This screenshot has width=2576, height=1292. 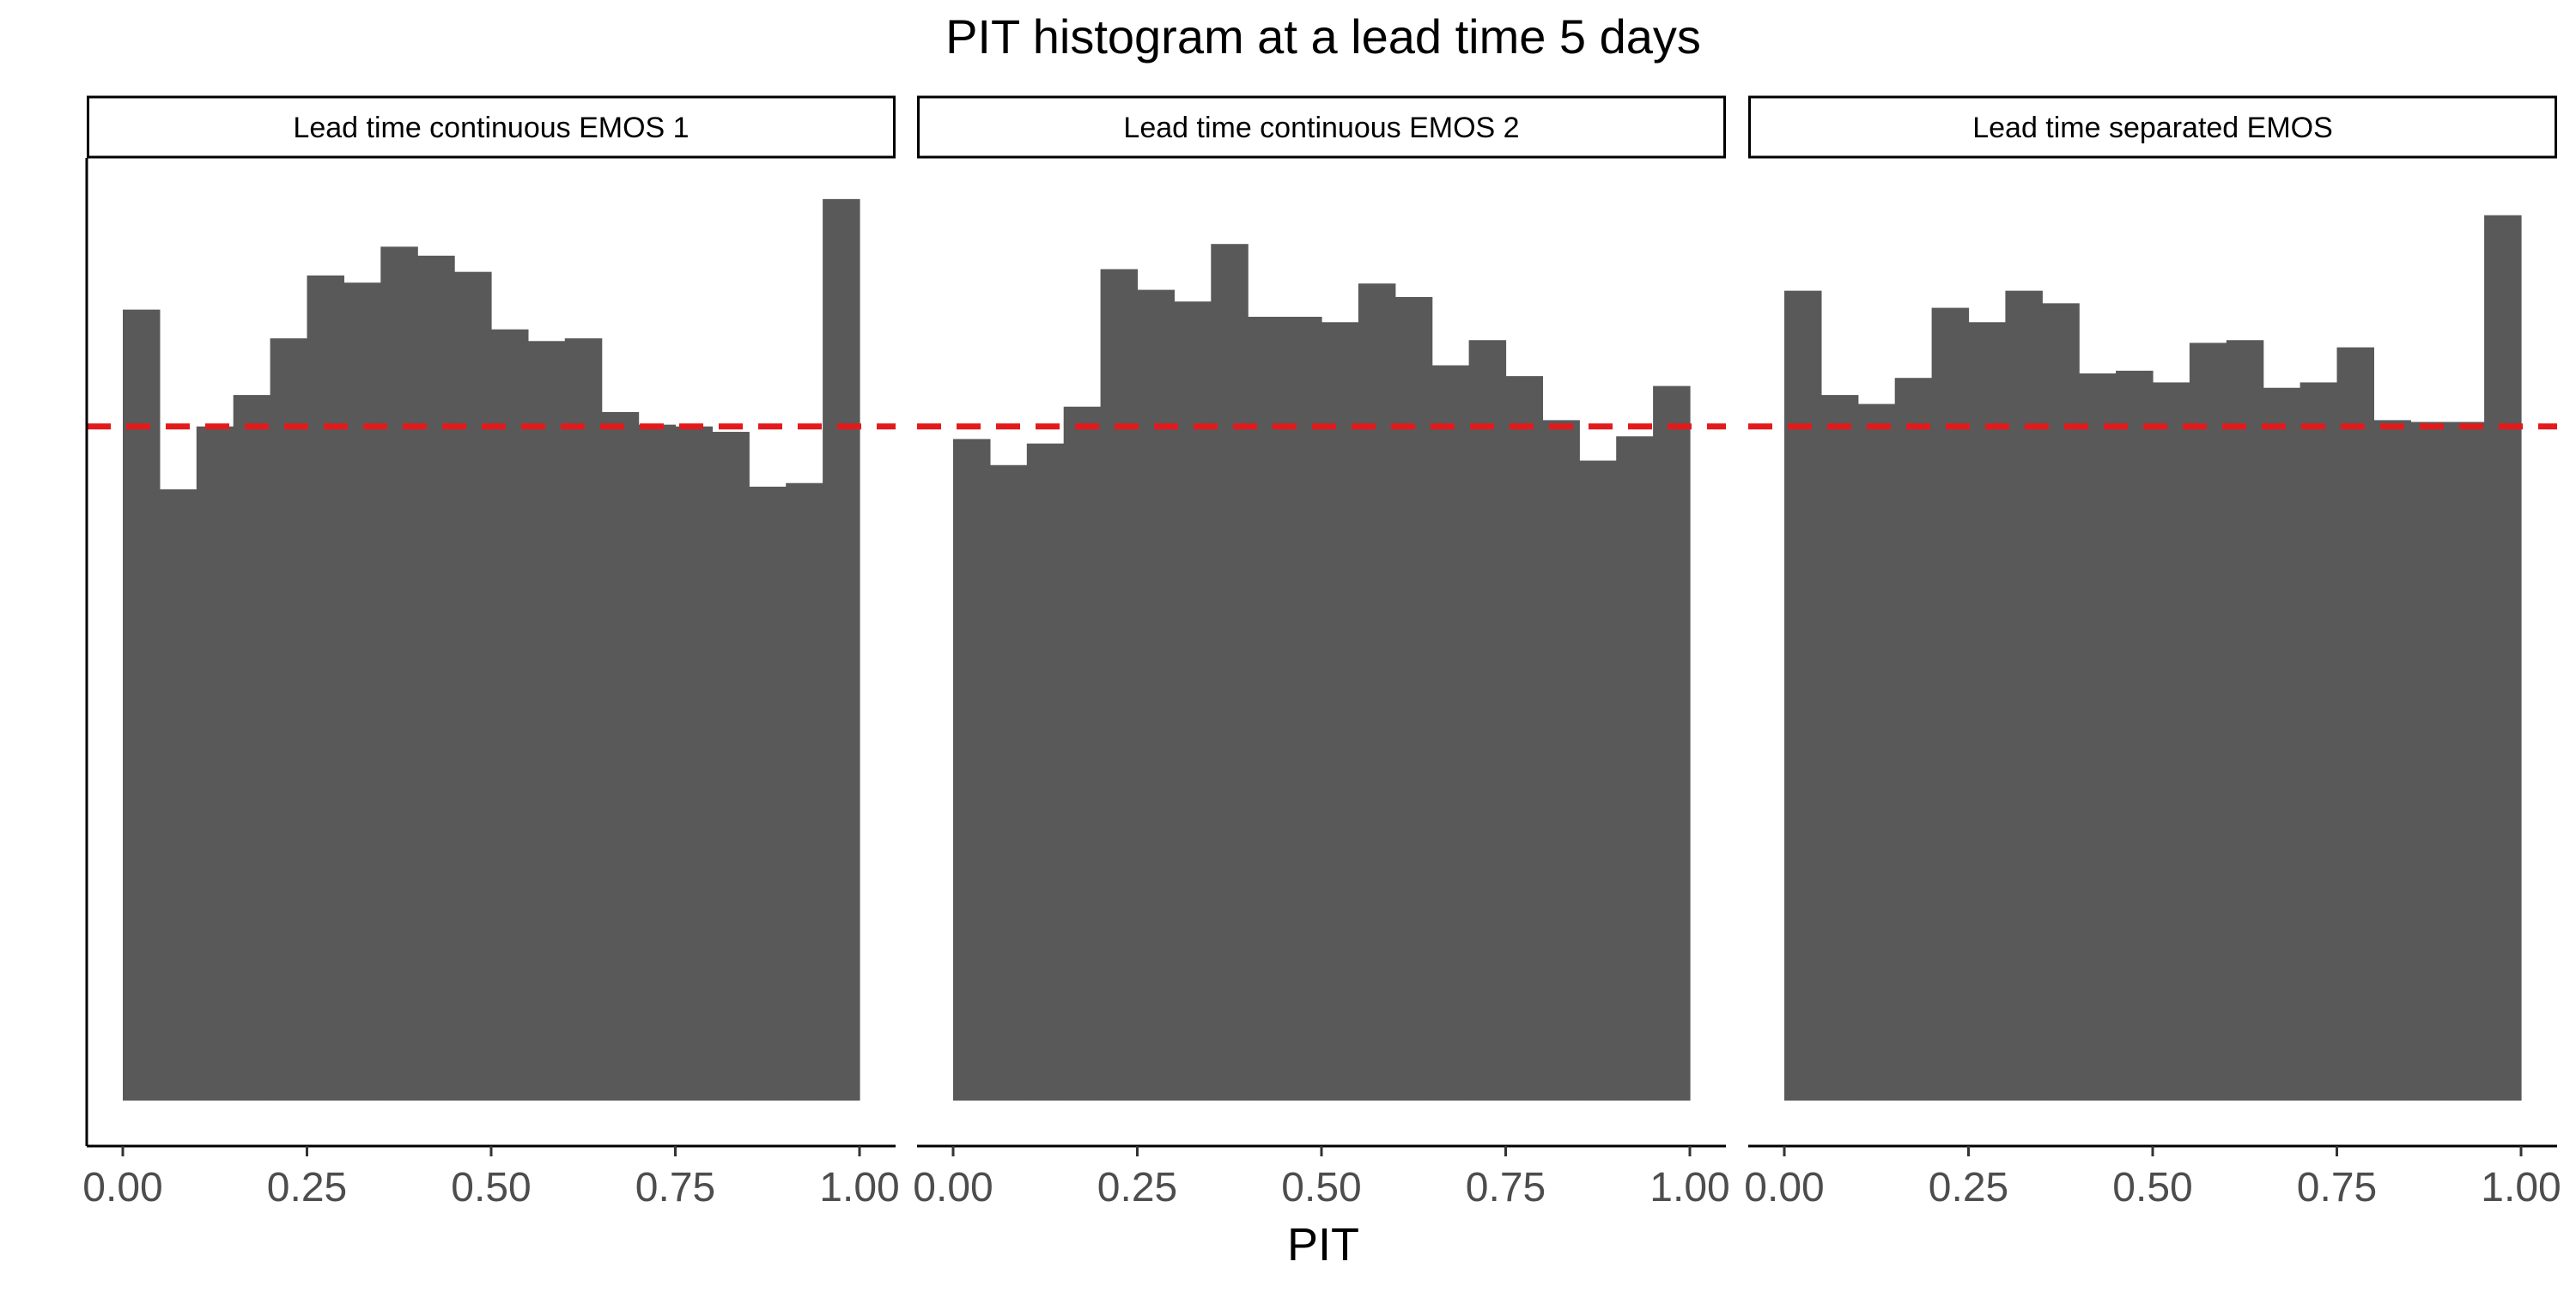 I want to click on facet-strip-label: Lead time continuous EMOS 2, so click(x=1321, y=128).